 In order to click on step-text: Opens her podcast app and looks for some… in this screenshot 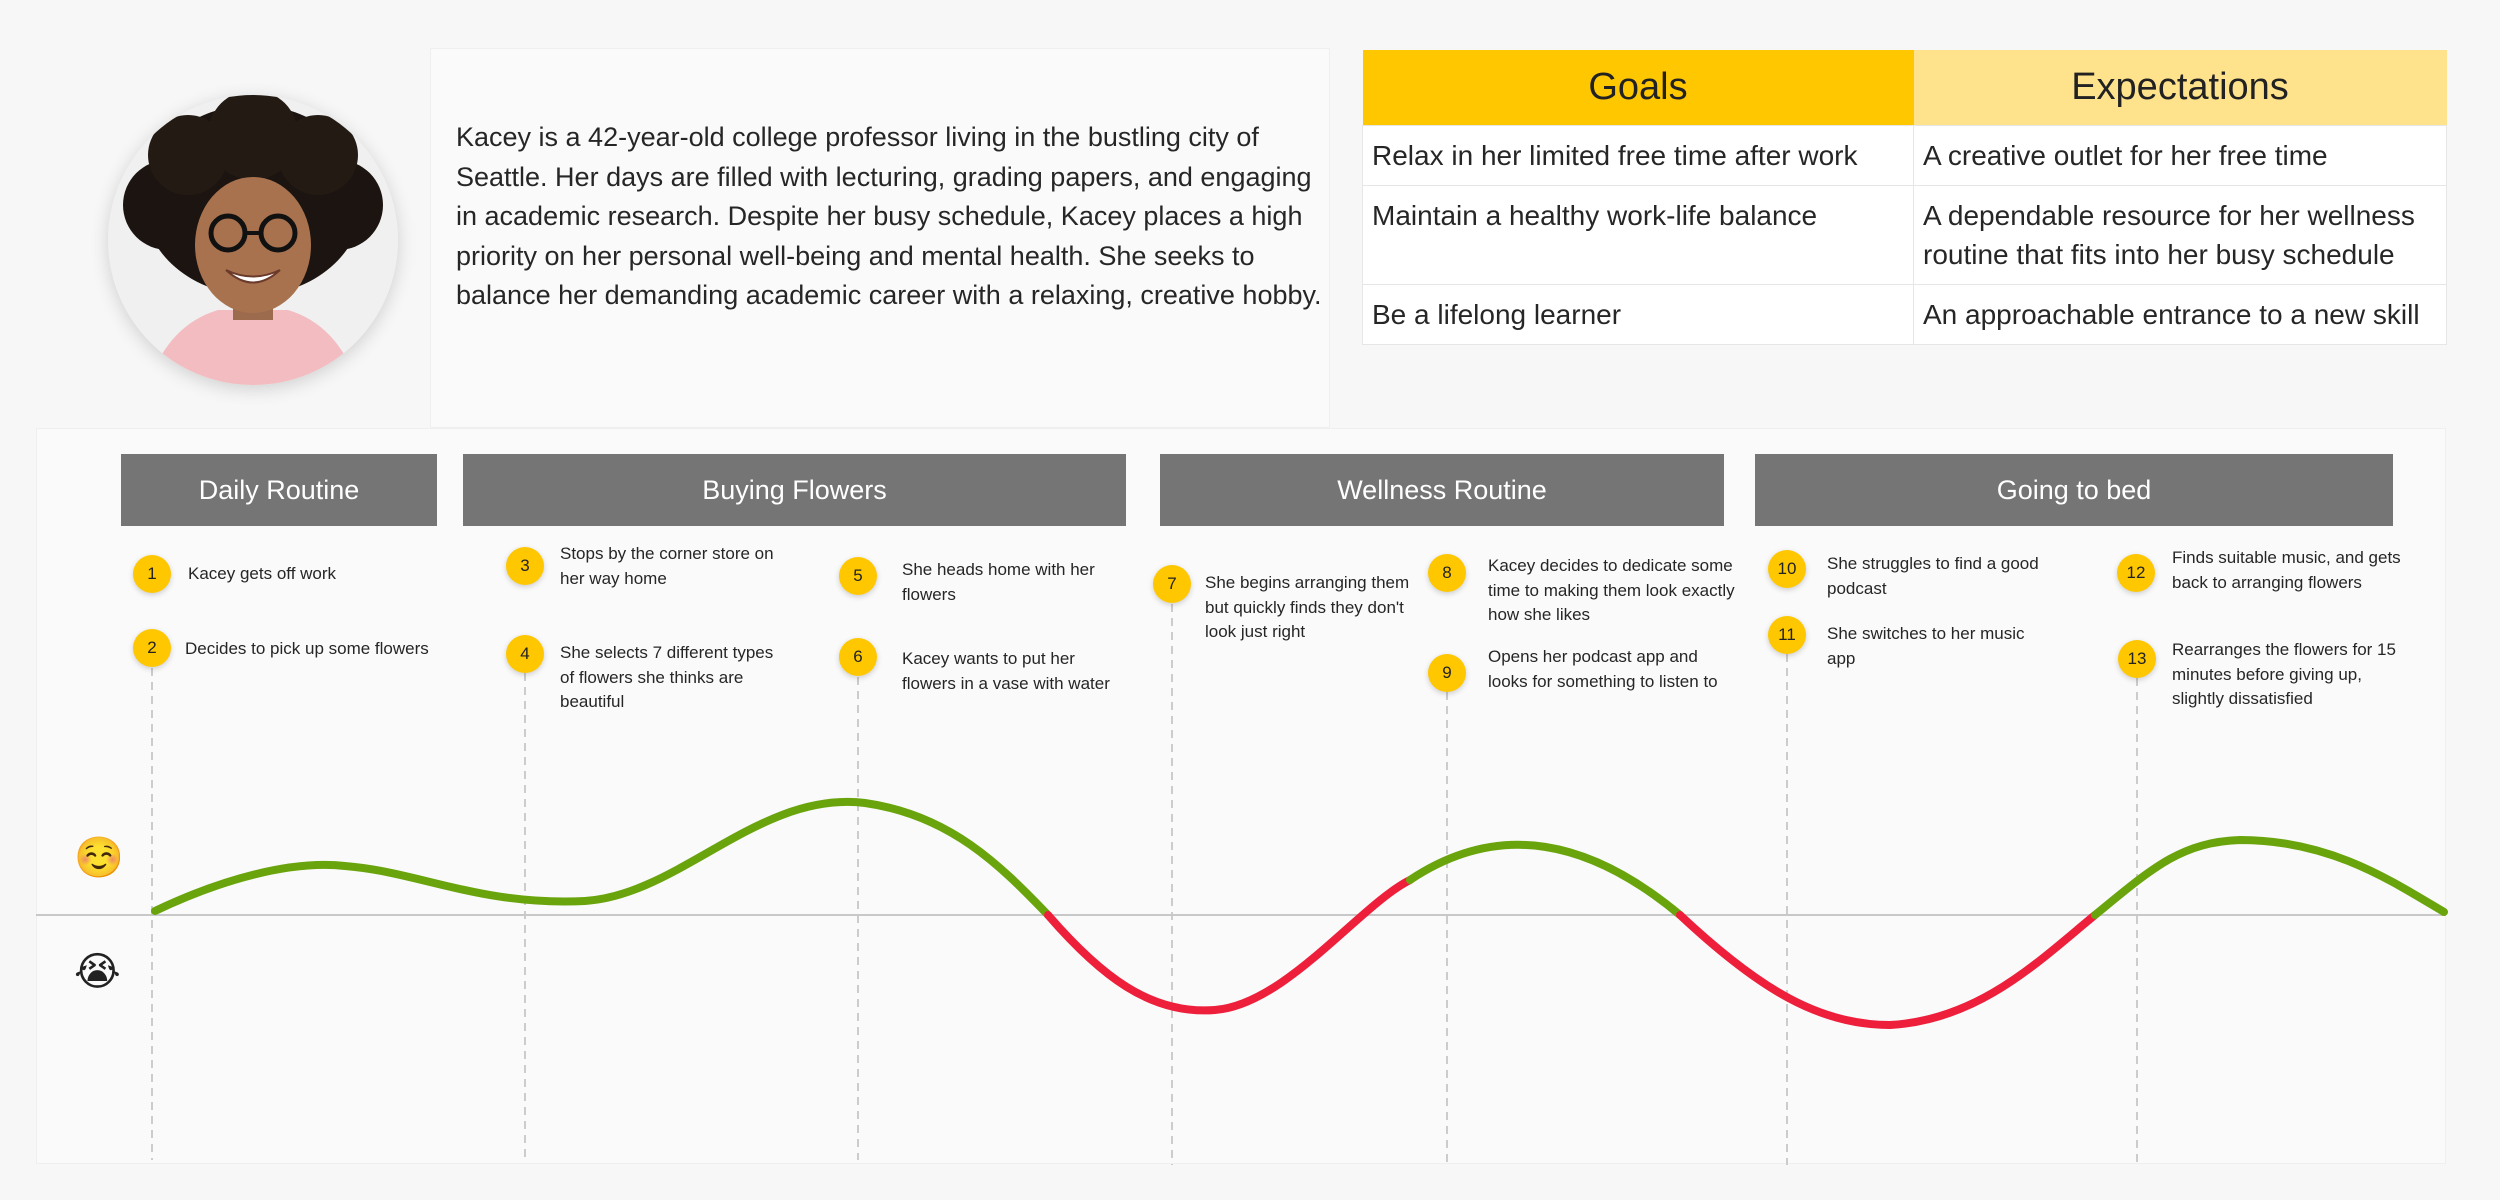, I will do `click(1603, 669)`.